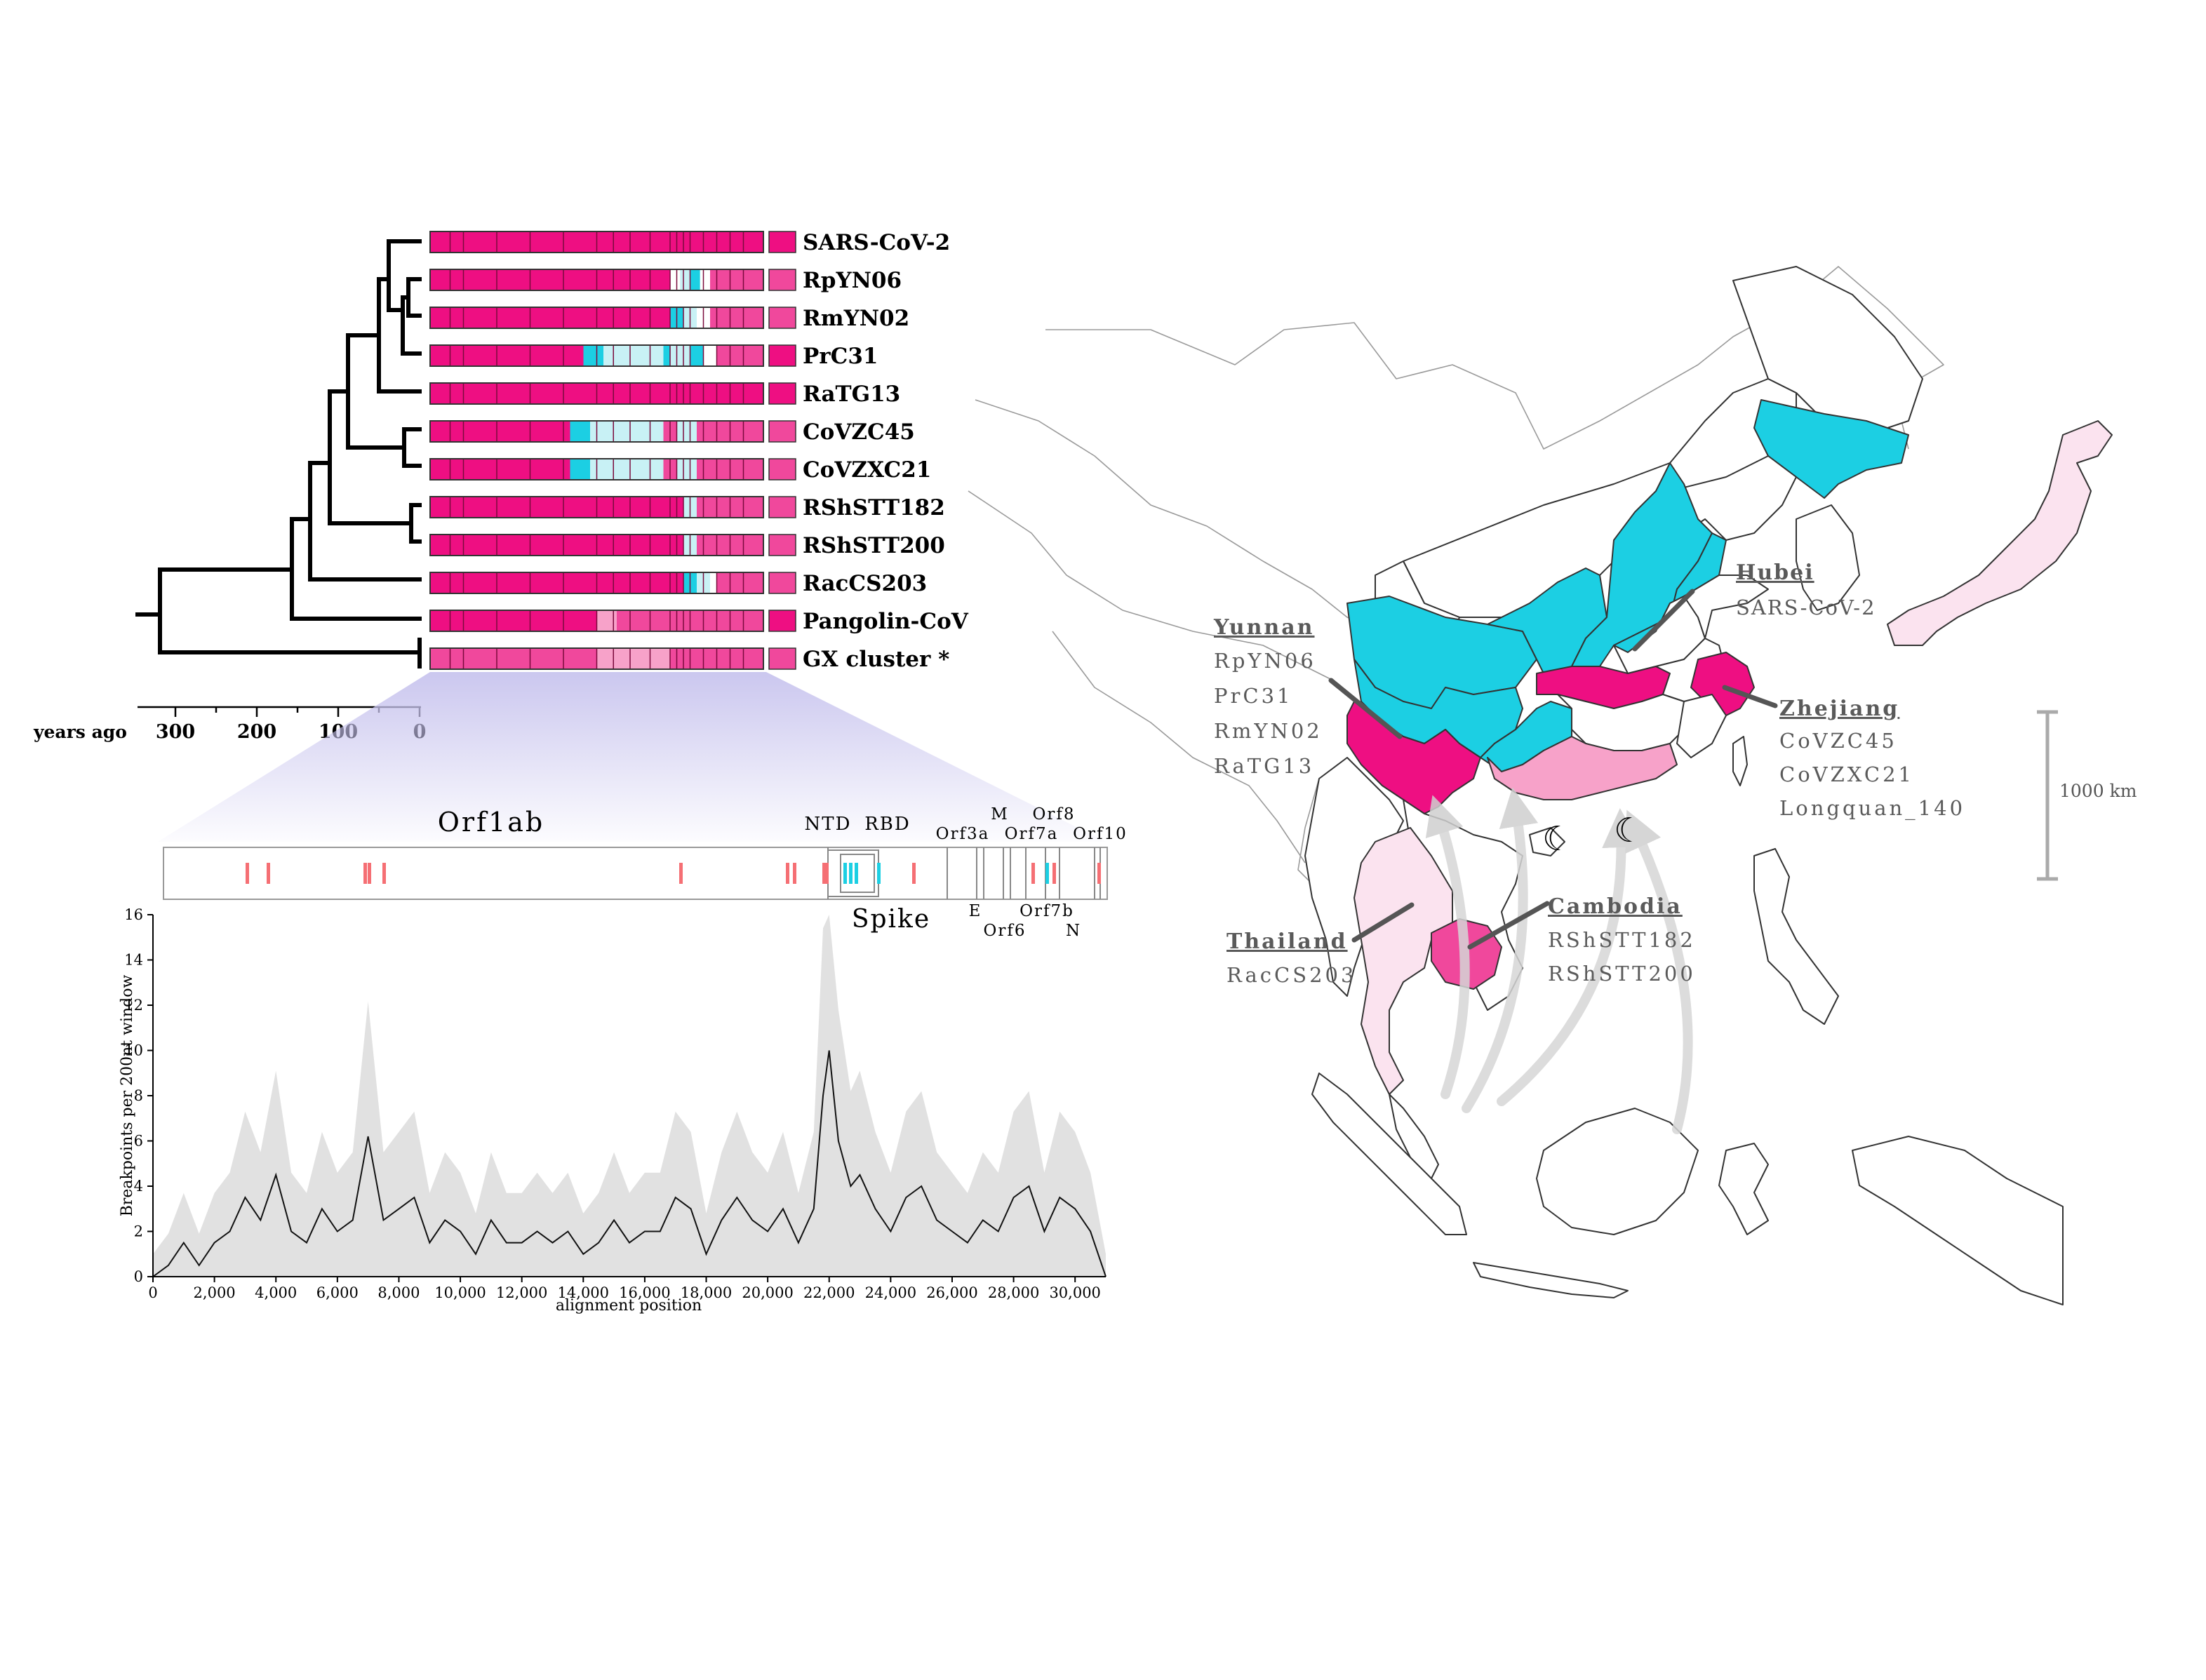 This screenshot has width=2206, height=1680. I want to click on breakpoint-confidence-band, so click(629, 1096).